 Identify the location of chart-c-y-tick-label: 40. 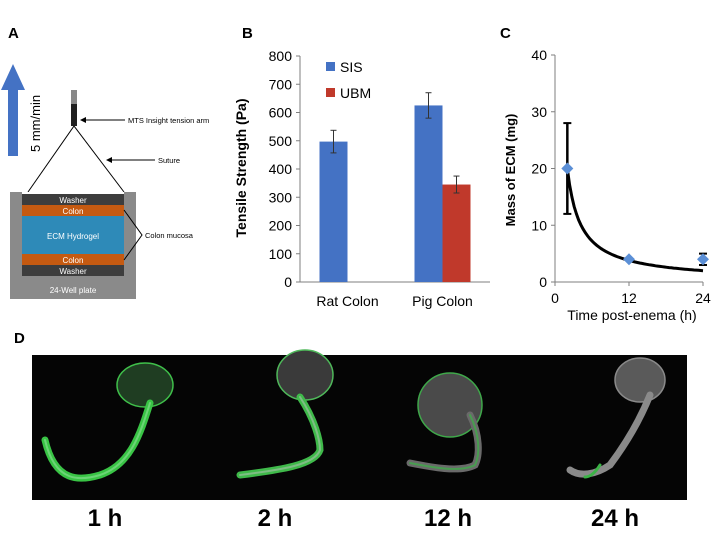
(539, 55).